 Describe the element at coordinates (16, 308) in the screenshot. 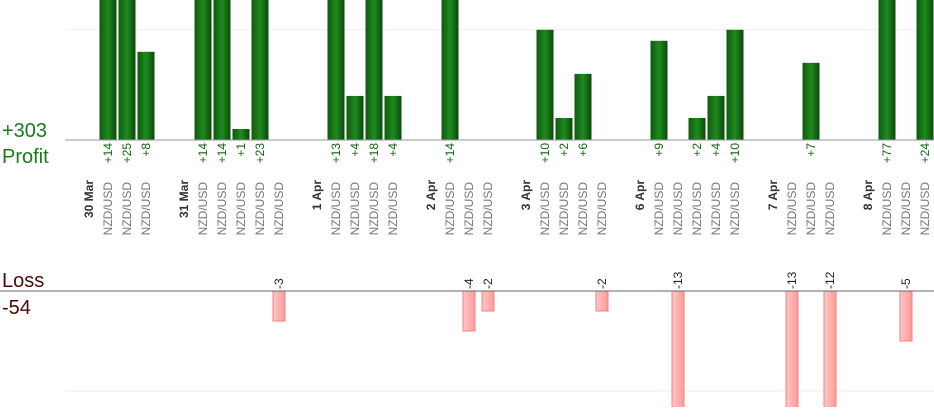

I see `loss-total: -54` at that location.